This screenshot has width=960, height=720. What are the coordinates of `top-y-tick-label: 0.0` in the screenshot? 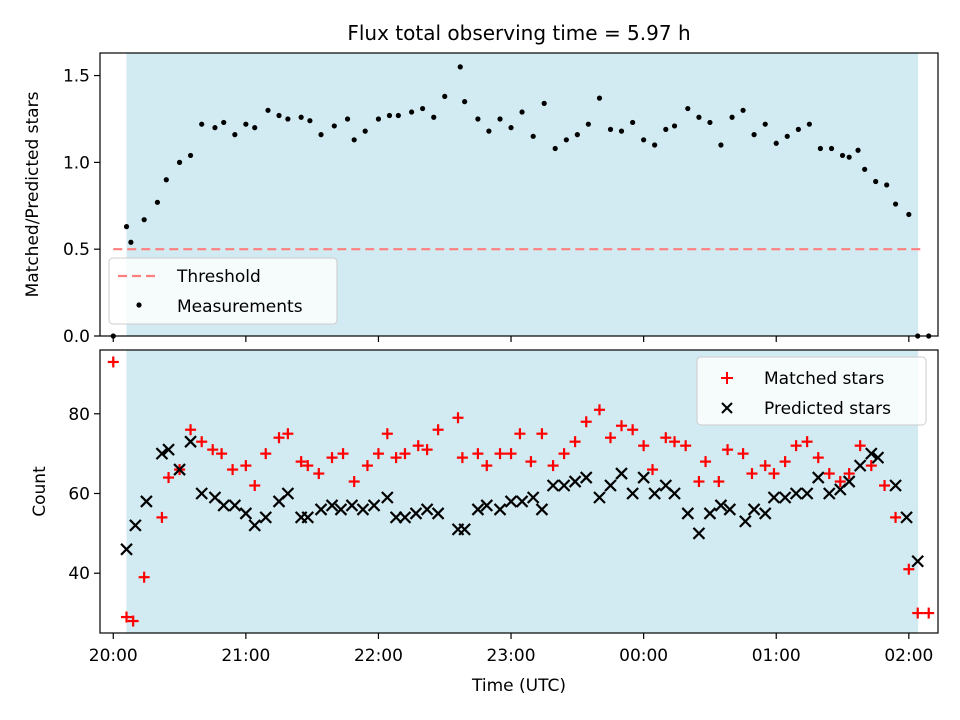 It's located at (76, 337).